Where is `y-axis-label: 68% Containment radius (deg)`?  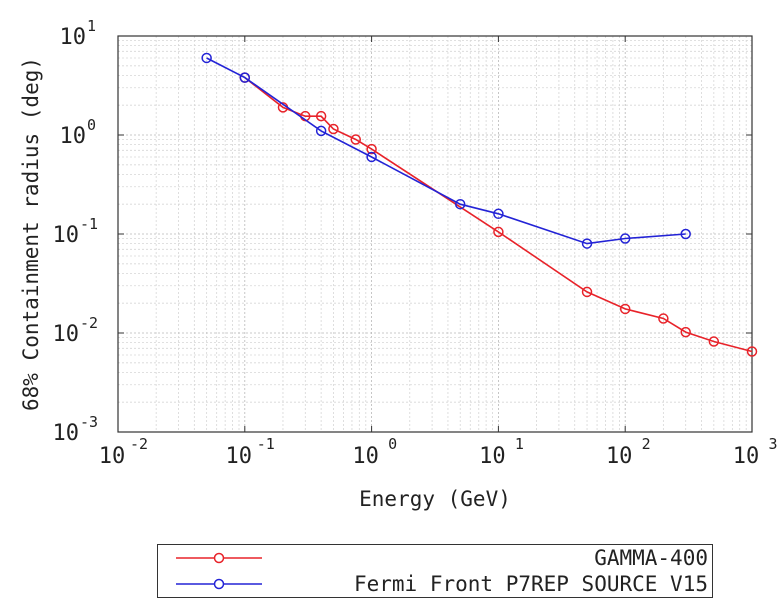 y-axis-label: 68% Containment radius (deg) is located at coordinates (31, 234).